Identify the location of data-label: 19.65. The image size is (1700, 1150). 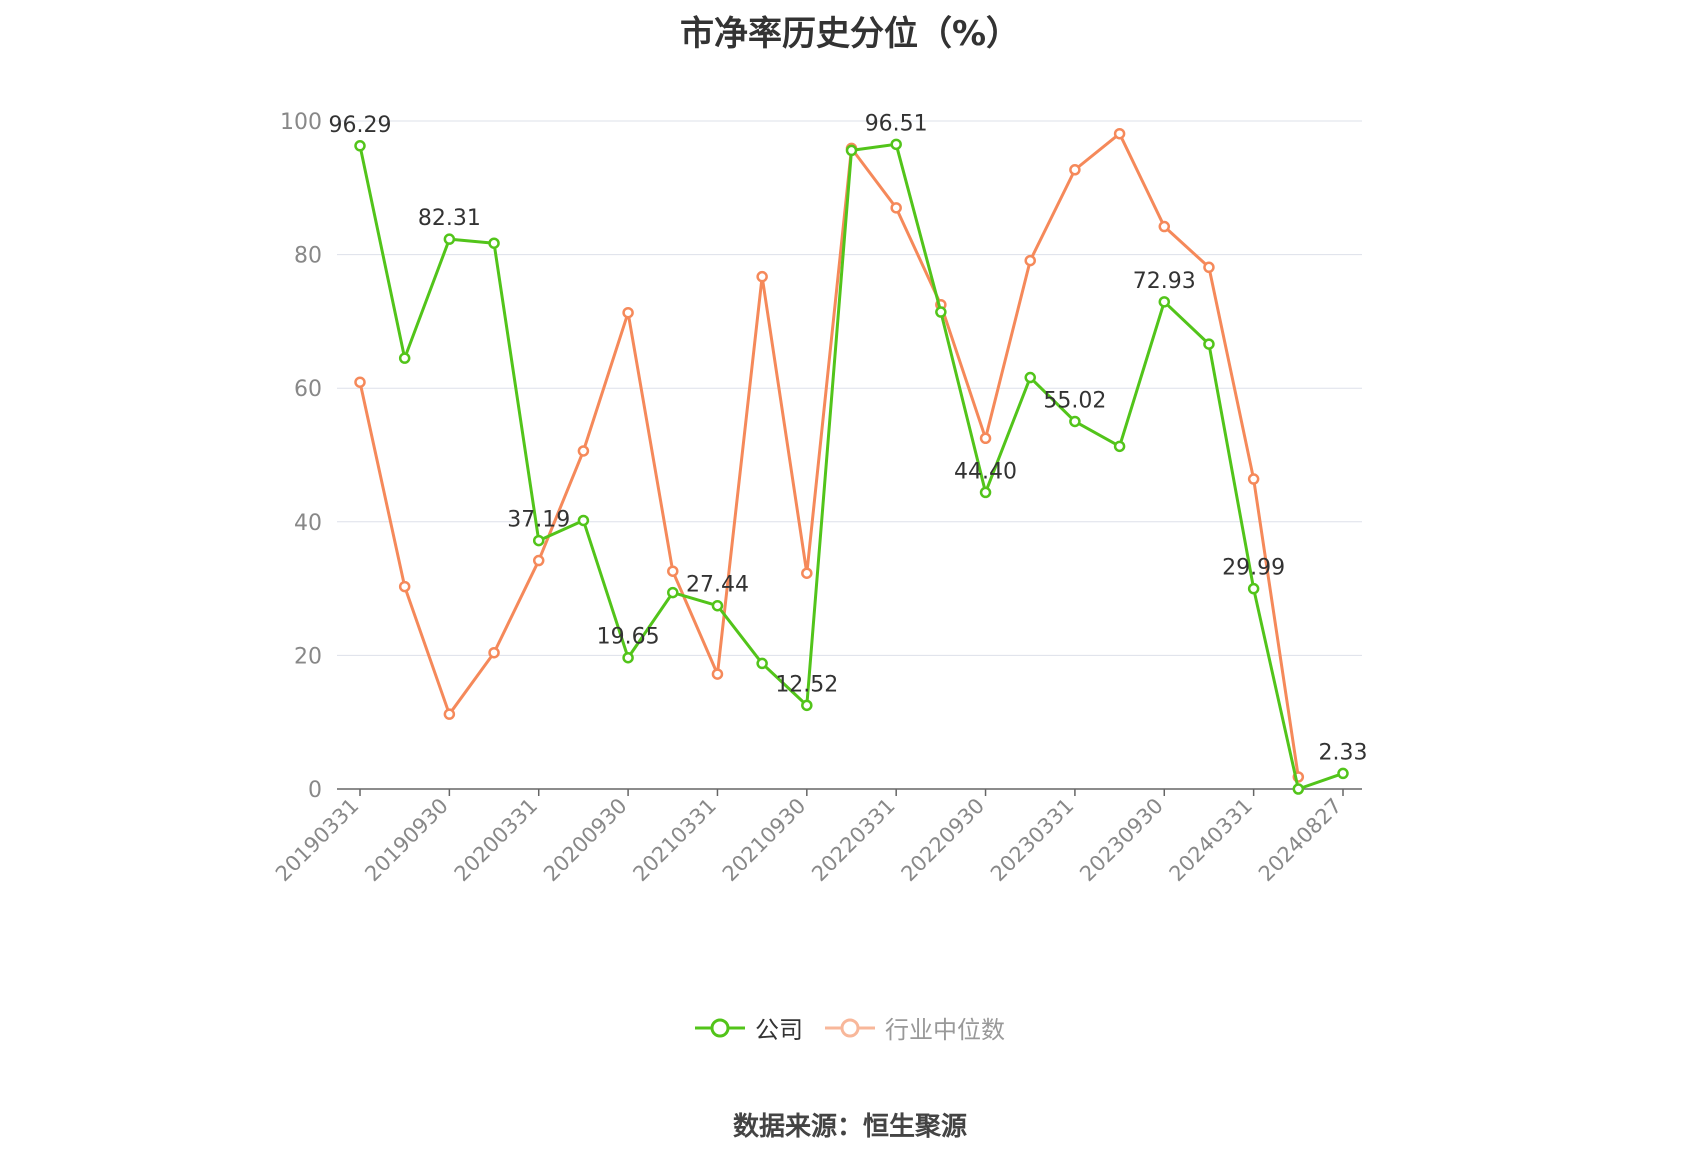
(628, 637).